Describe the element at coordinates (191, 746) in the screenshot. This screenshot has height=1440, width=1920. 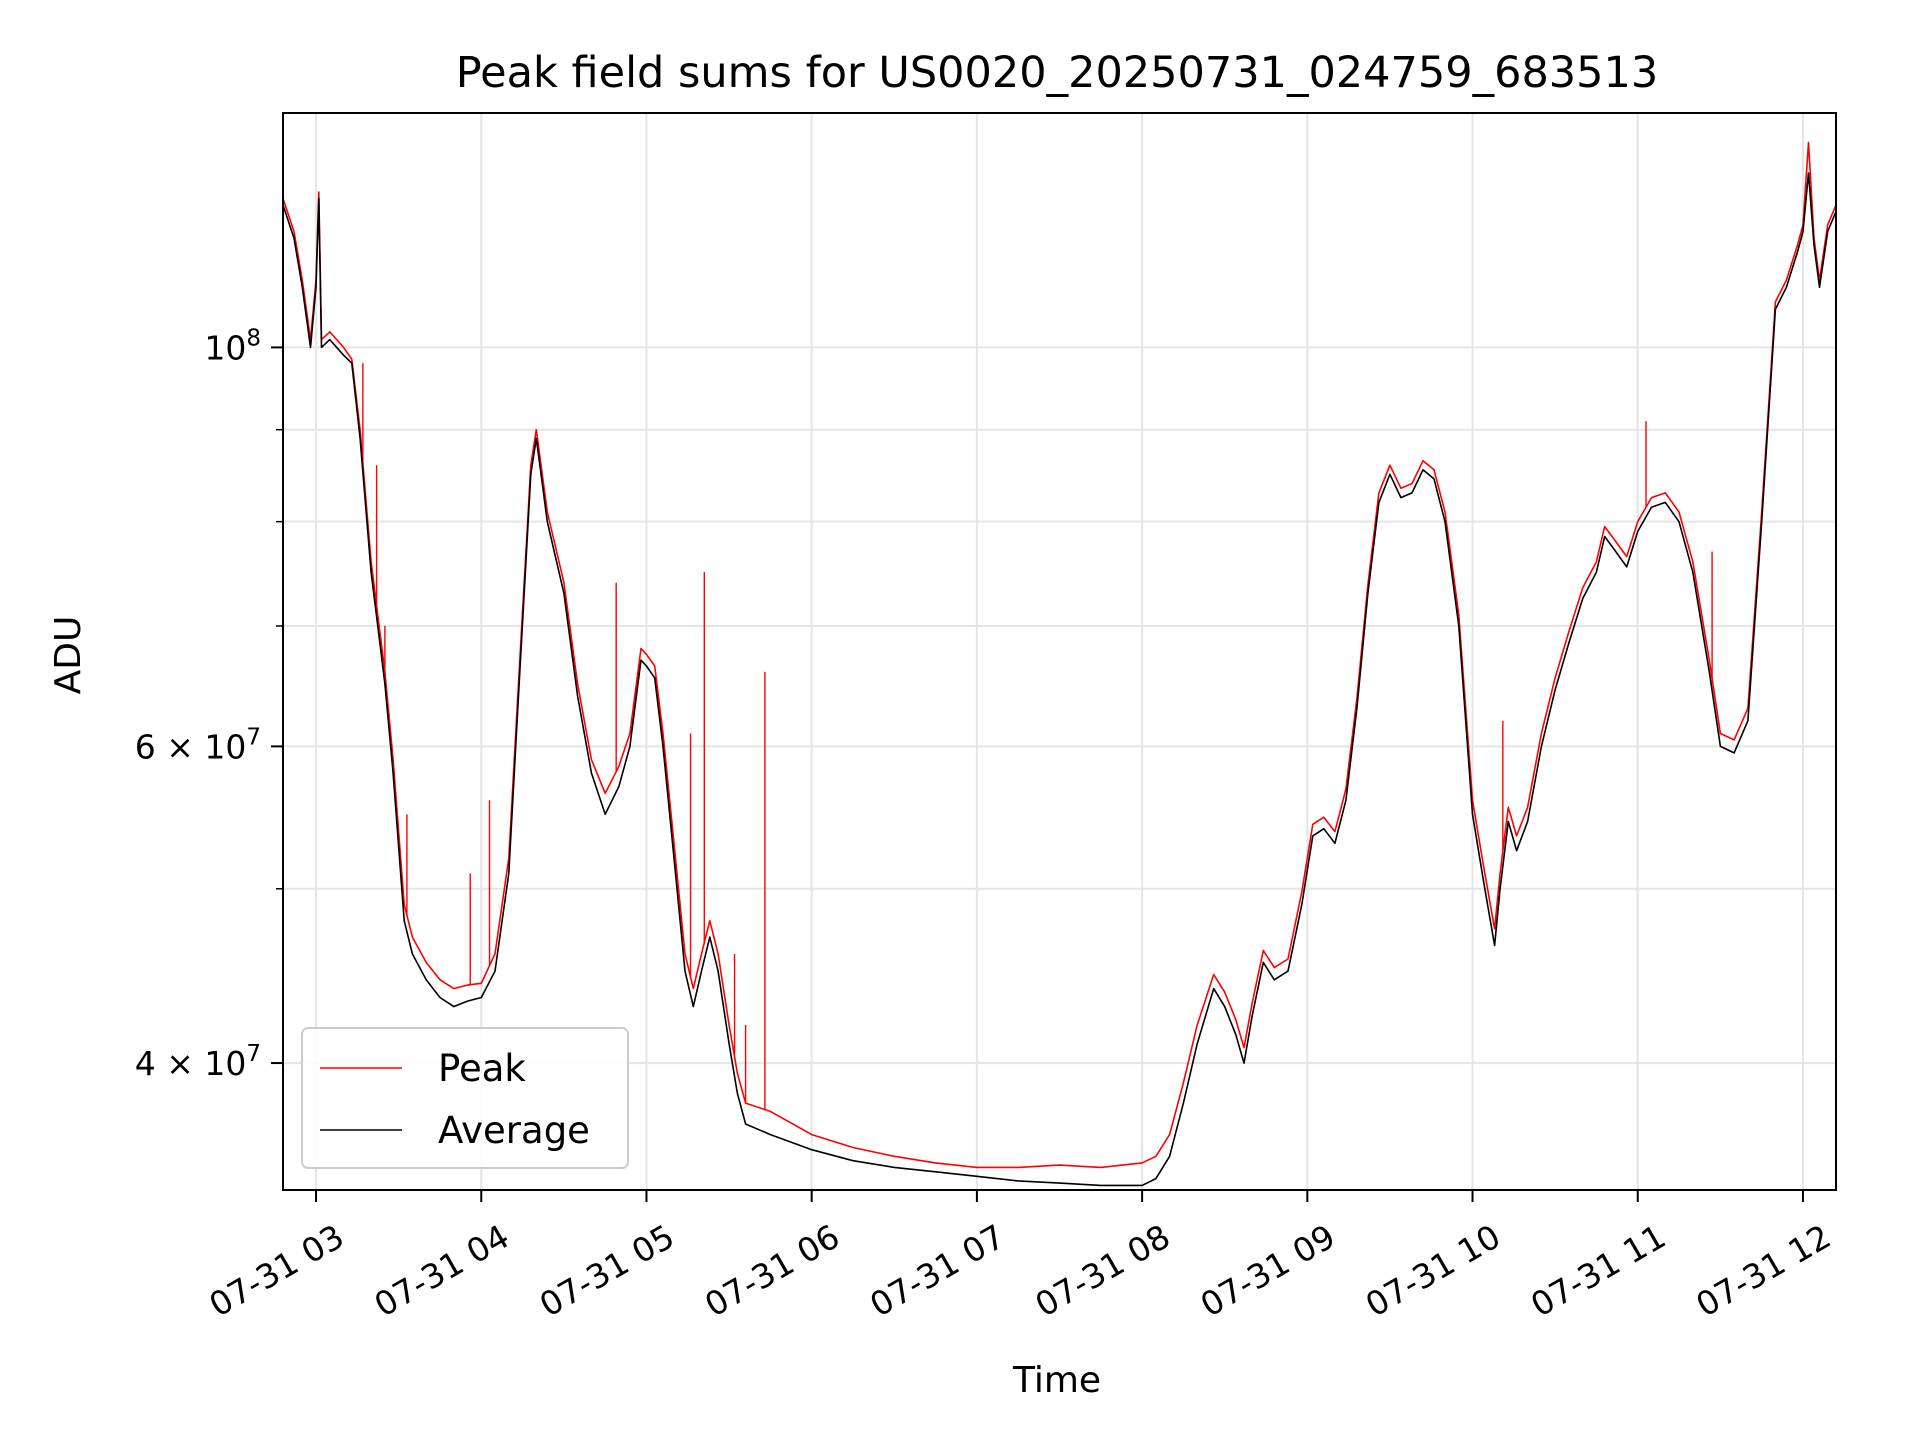
I see `y-tick-label-base: 6 × 10` at that location.